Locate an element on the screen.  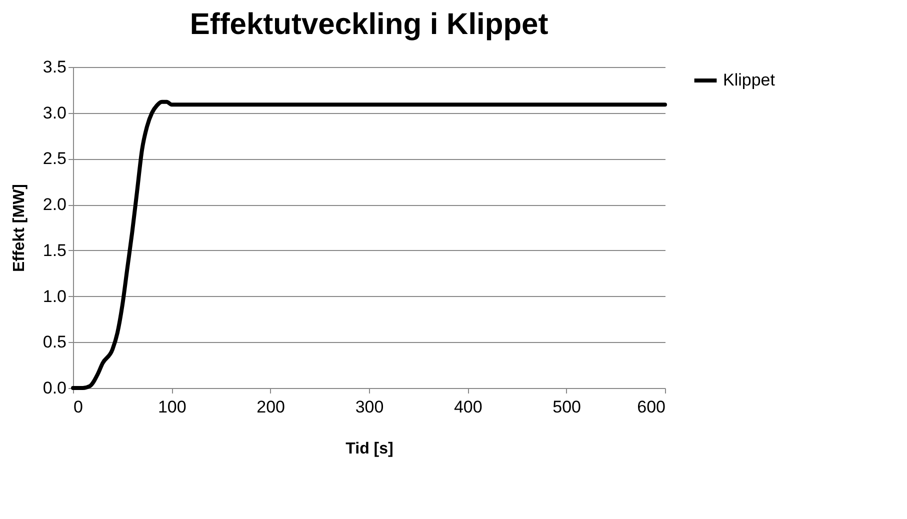
x-tick-label: 100 is located at coordinates (172, 407).